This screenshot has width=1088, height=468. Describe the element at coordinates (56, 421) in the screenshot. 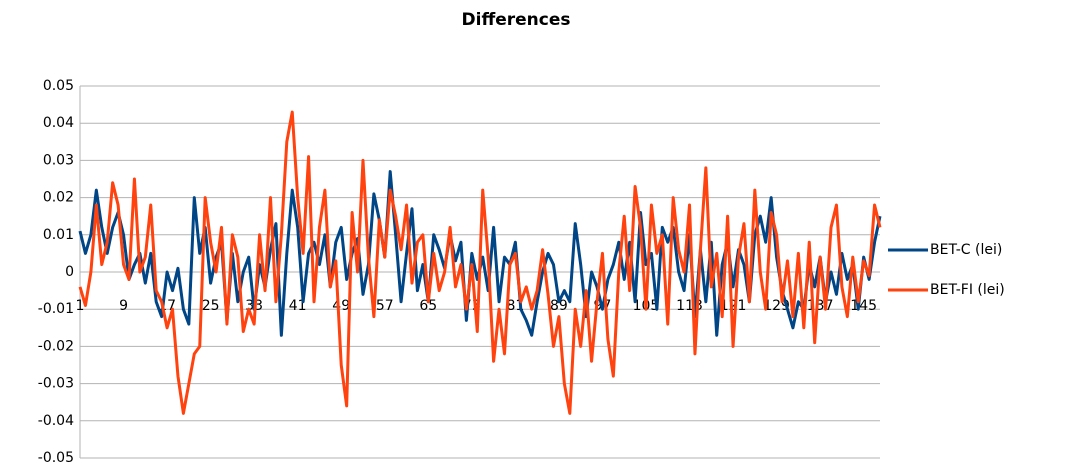

I see `y-tick-label: -0.04` at that location.